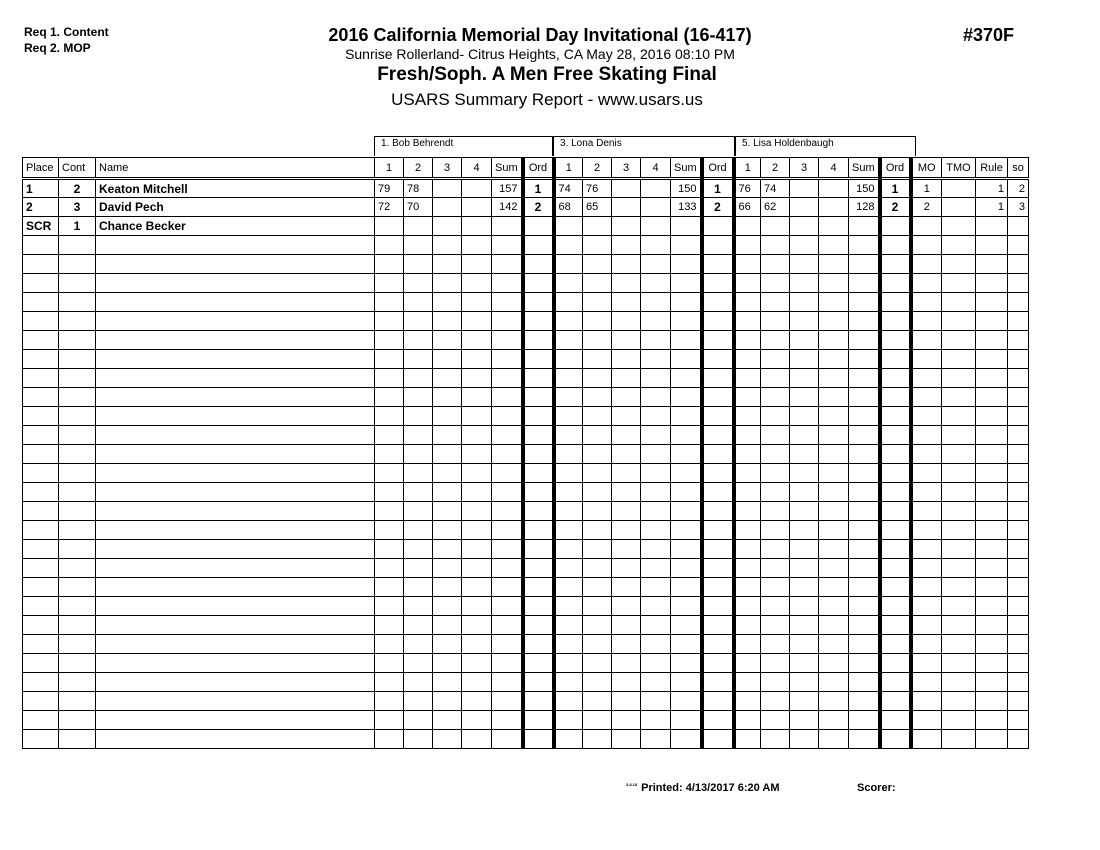  What do you see at coordinates (463, 146) in the screenshot?
I see `judge-header-1: 1. Bob Behrendt` at bounding box center [463, 146].